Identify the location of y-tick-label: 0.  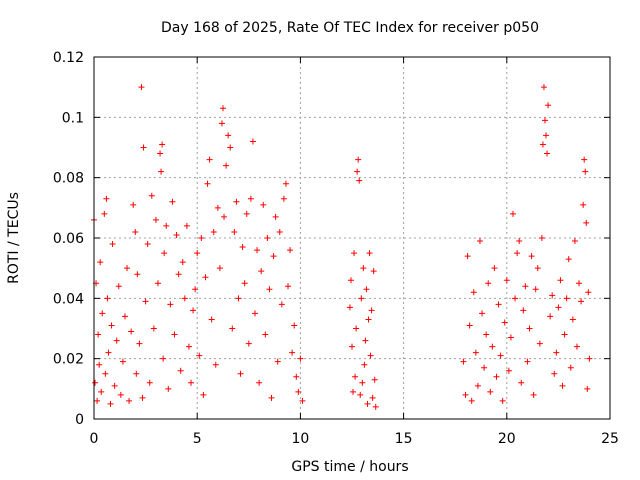
(79, 420).